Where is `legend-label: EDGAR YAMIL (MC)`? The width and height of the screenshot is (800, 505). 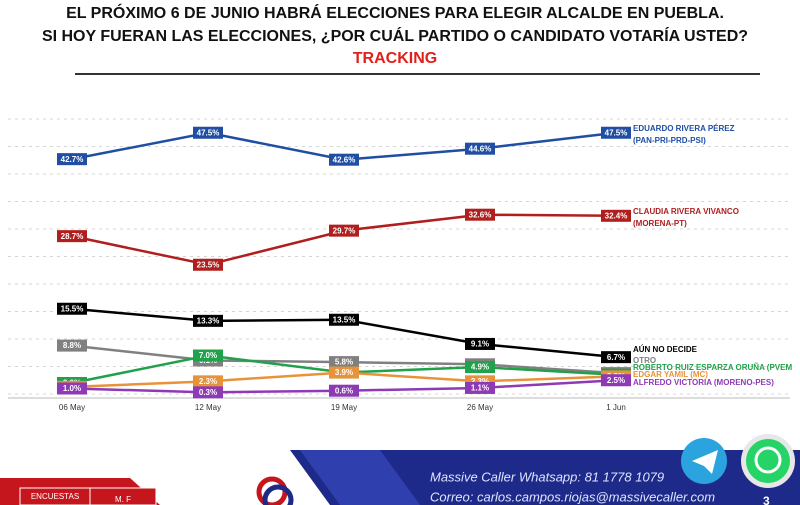 legend-label: EDGAR YAMIL (MC) is located at coordinates (670, 374).